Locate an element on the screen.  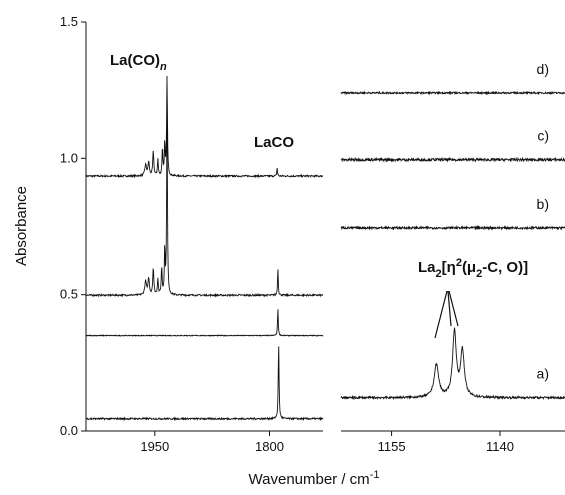
trace-label: a) is located at coordinates (543, 374).